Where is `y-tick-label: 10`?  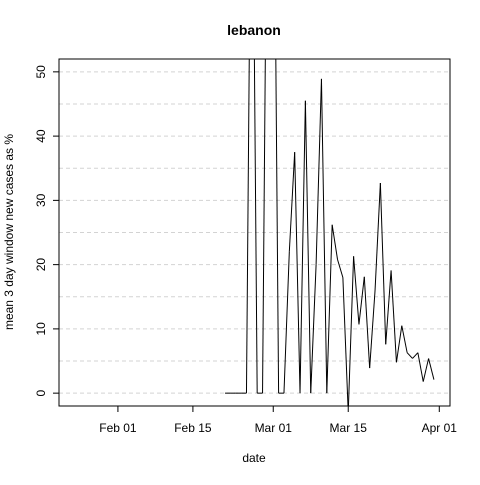
y-tick-label: 10 is located at coordinates (41, 329).